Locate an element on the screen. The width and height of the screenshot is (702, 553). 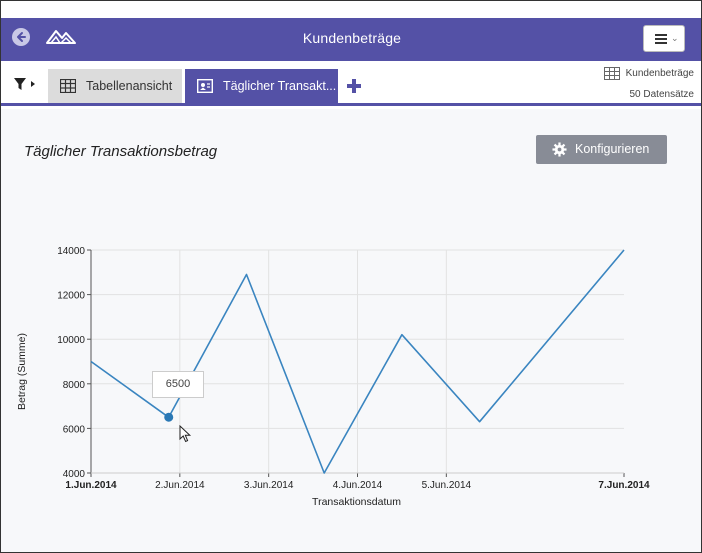
tab-label: Tabellenansicht is located at coordinates (129, 86).